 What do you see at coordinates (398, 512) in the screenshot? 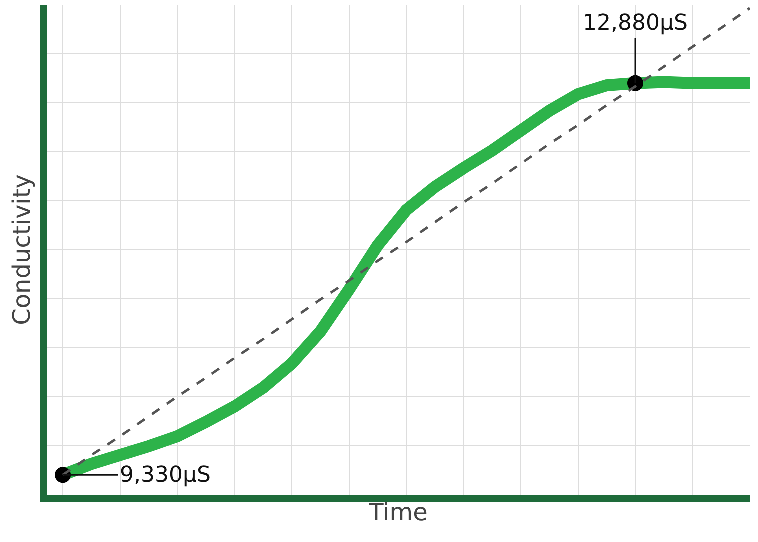
I see `x-axis-title: Time` at bounding box center [398, 512].